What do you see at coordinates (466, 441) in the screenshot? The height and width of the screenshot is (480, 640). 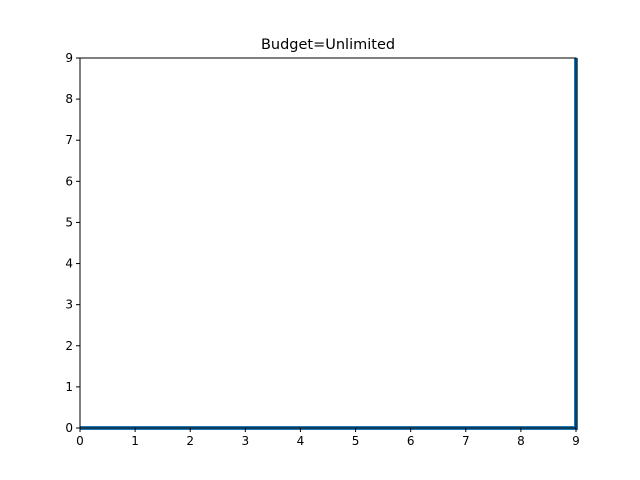 I see `x-tick-label: 7` at bounding box center [466, 441].